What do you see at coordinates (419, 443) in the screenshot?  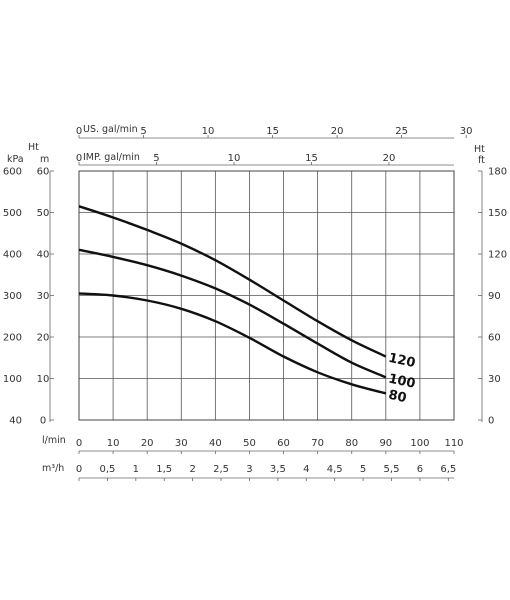 I see `lmin-tick-label: 100` at bounding box center [419, 443].